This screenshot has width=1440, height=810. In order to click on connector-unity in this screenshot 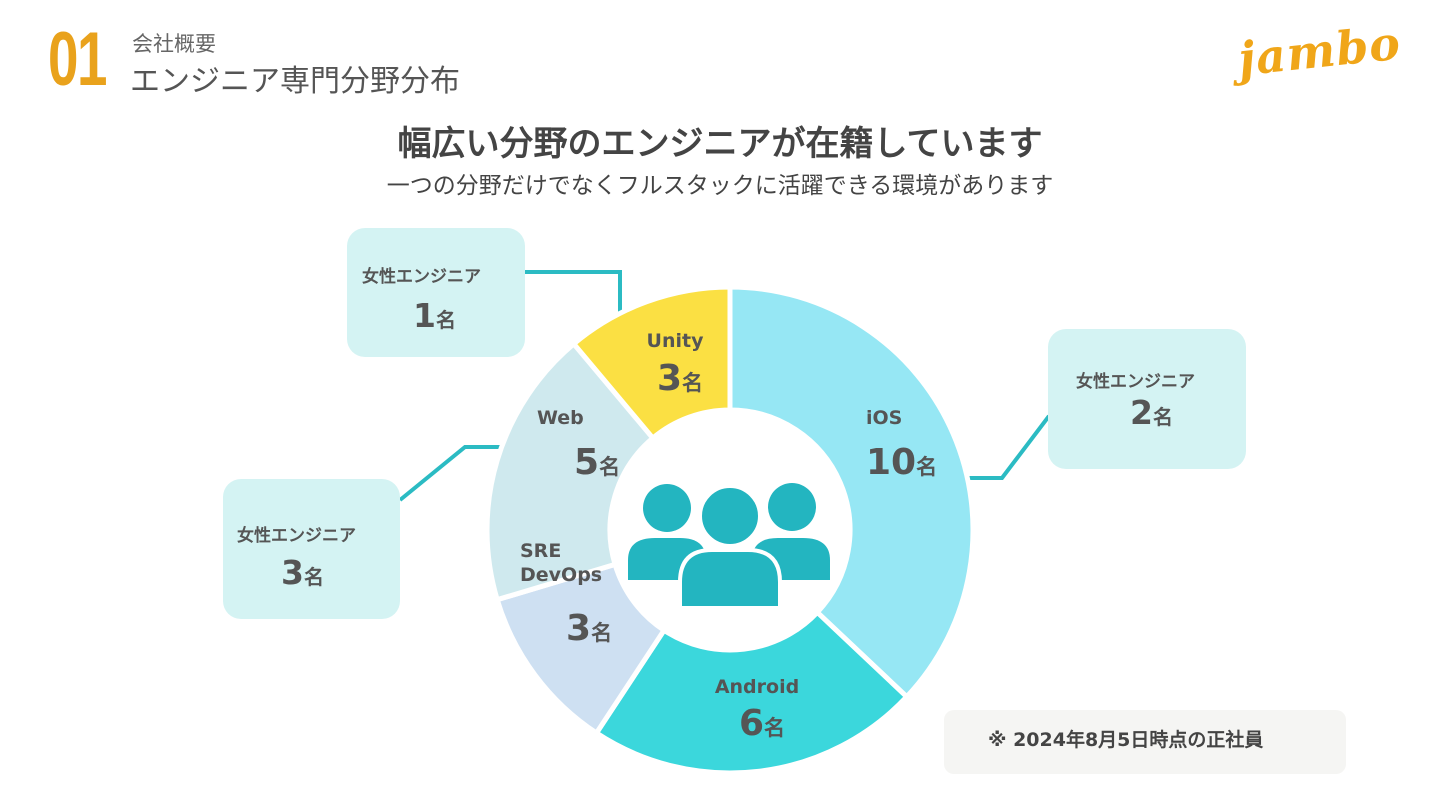, I will do `click(573, 293)`.